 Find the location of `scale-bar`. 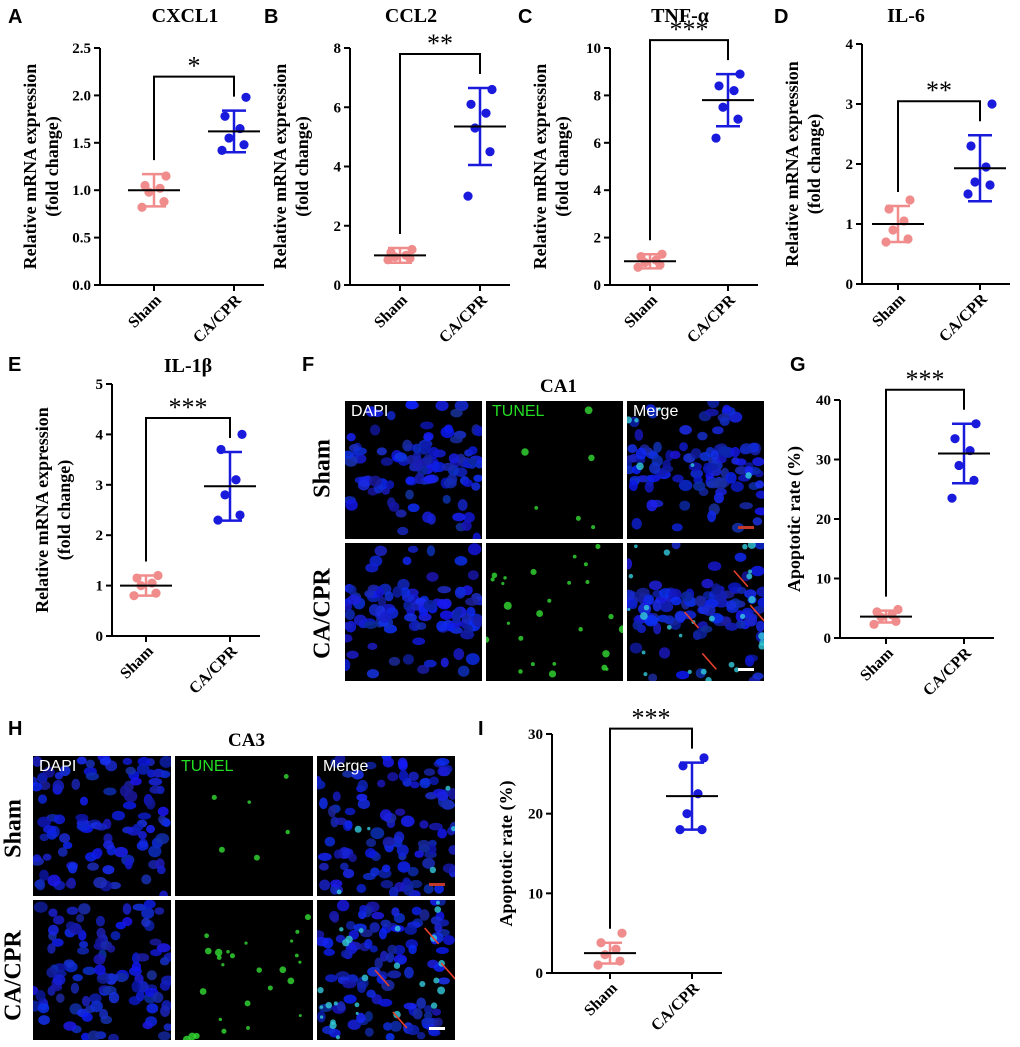

scale-bar is located at coordinates (746, 527).